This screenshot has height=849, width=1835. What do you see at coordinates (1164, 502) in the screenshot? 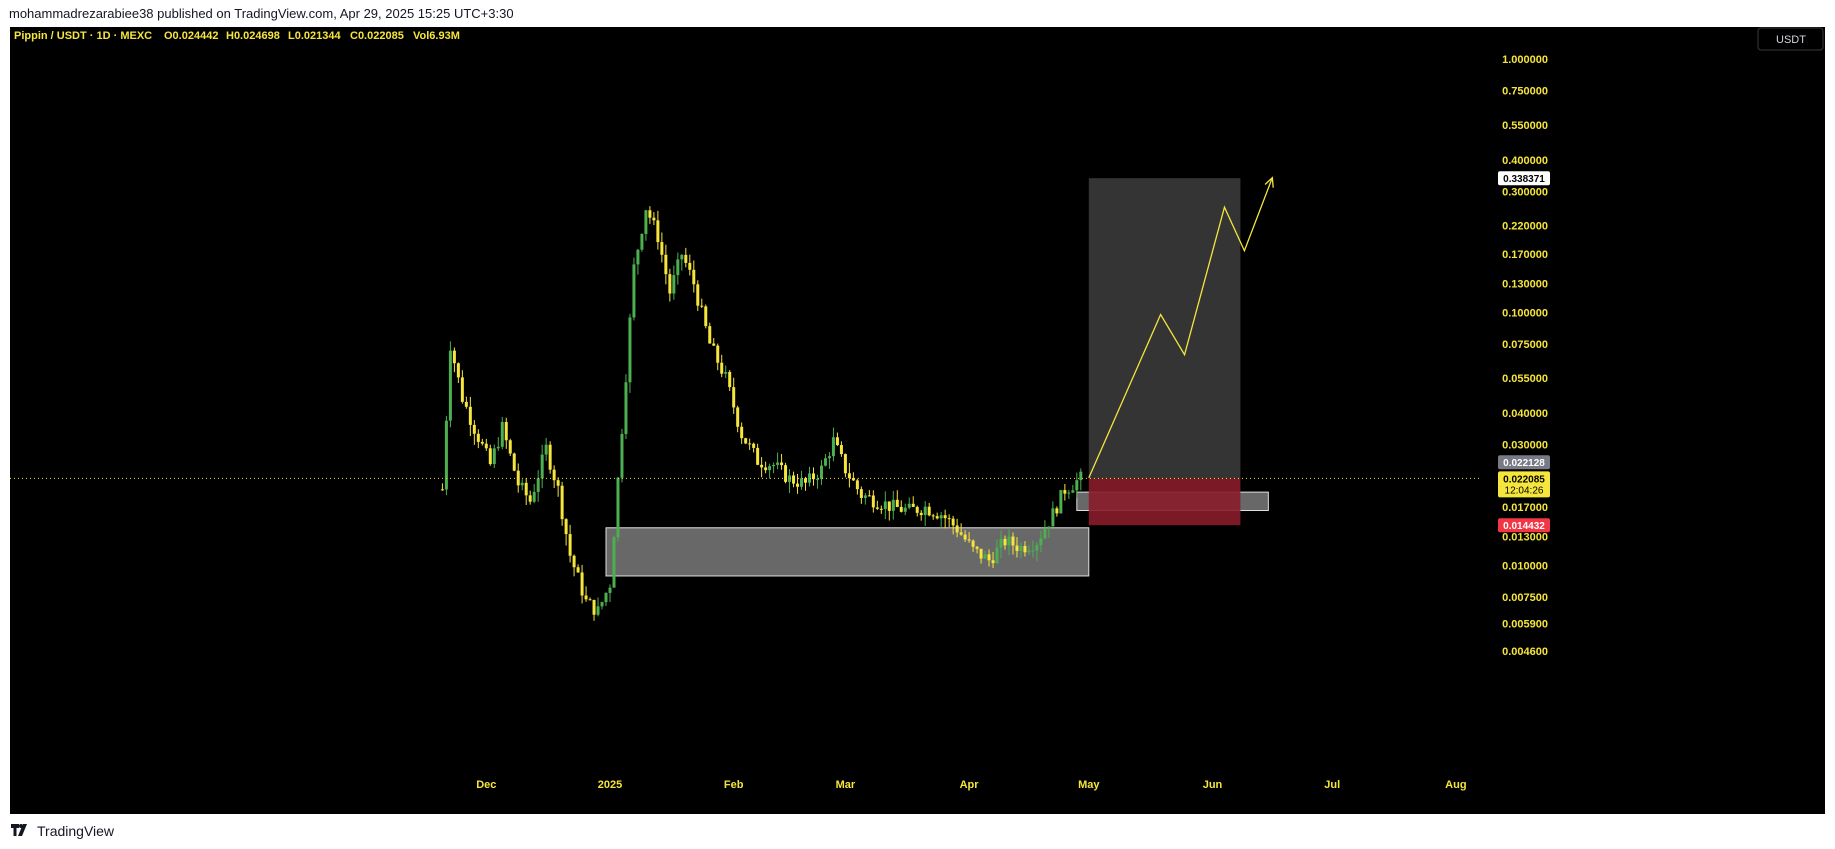
I see `long-position-stop-zone` at bounding box center [1164, 502].